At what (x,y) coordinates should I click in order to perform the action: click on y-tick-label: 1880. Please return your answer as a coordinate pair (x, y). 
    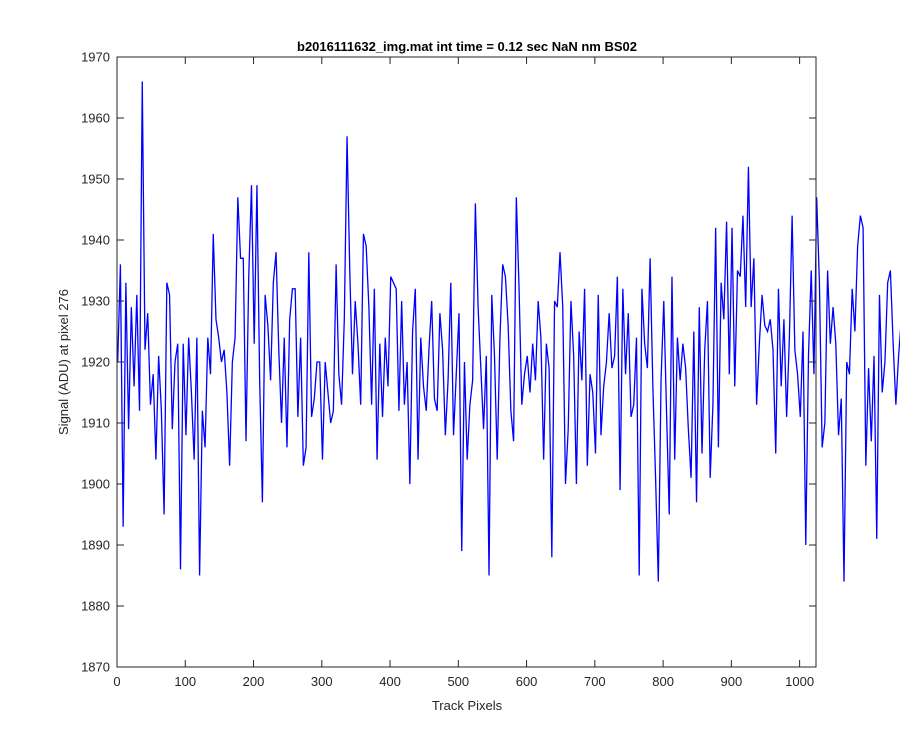
    Looking at the image, I should click on (95, 606).